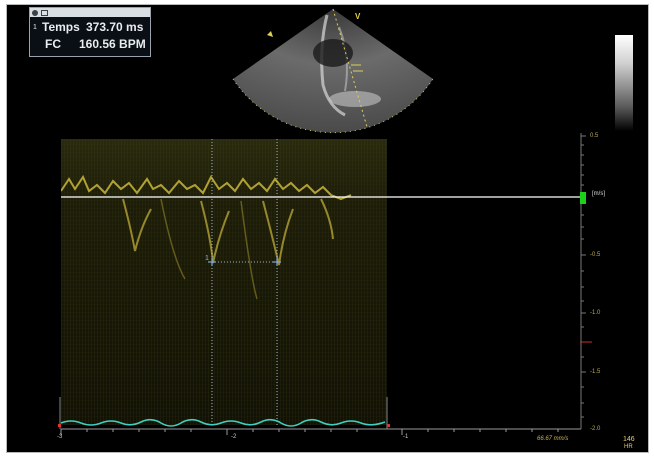 The height and width of the screenshot is (457, 654). What do you see at coordinates (594, 136) in the screenshot?
I see `velocity-tick: 0.5` at bounding box center [594, 136].